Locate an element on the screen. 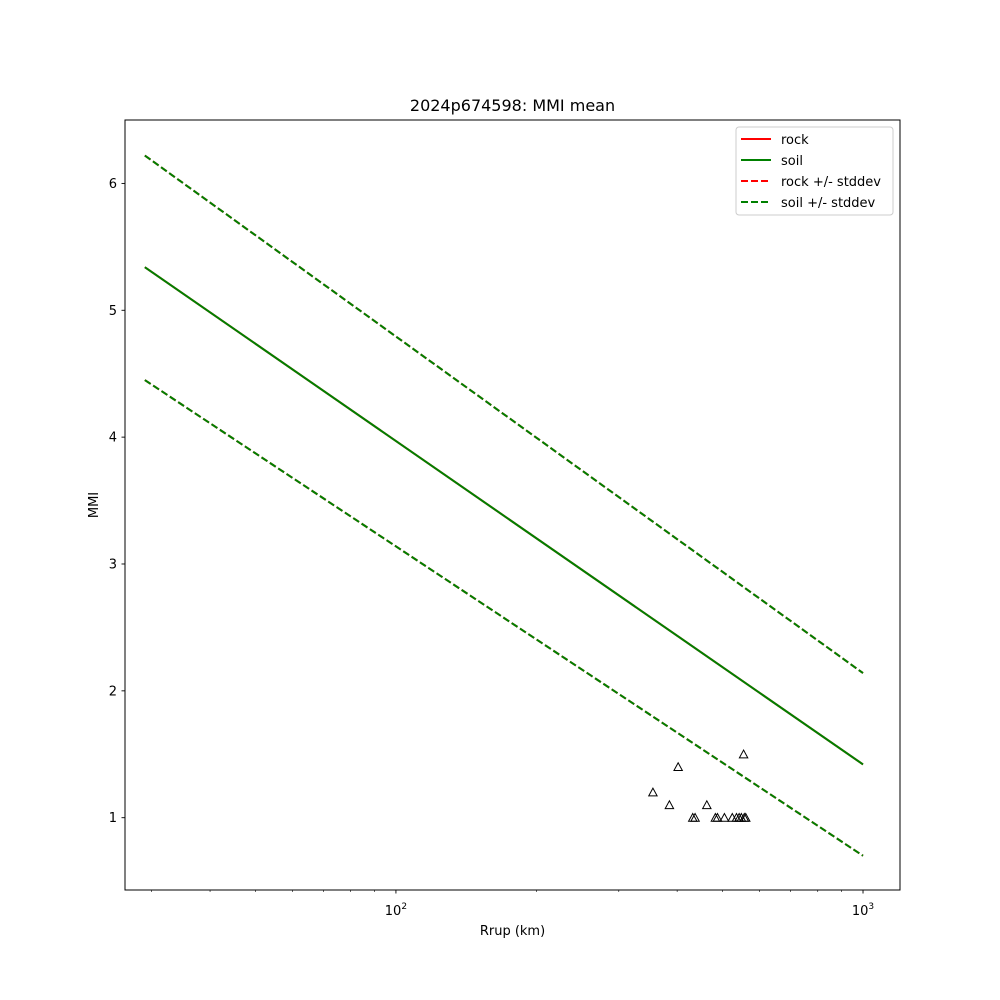  legend-label: rock +/- stddev is located at coordinates (831, 182).